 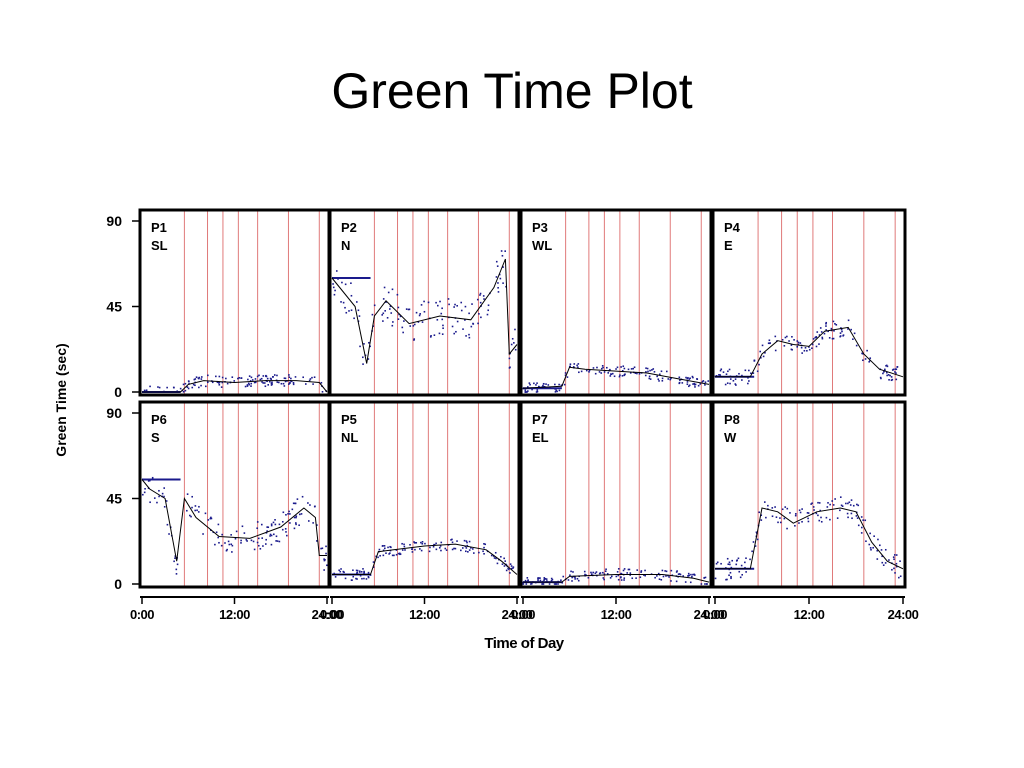 I want to click on slide-title: Green Time Plot, so click(x=512, y=91).